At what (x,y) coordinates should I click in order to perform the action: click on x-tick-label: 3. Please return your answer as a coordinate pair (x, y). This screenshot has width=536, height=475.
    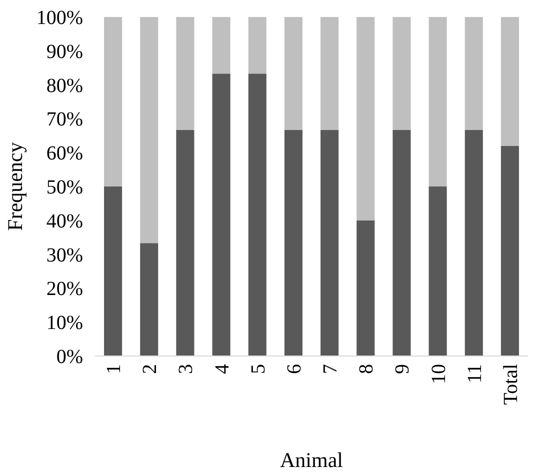
    Looking at the image, I should click on (186, 369).